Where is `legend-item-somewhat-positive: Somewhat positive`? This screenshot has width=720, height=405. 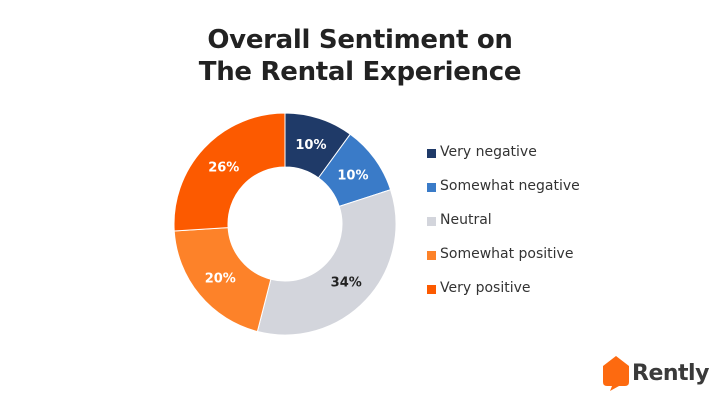 legend-item-somewhat-positive: Somewhat positive is located at coordinates (503, 263).